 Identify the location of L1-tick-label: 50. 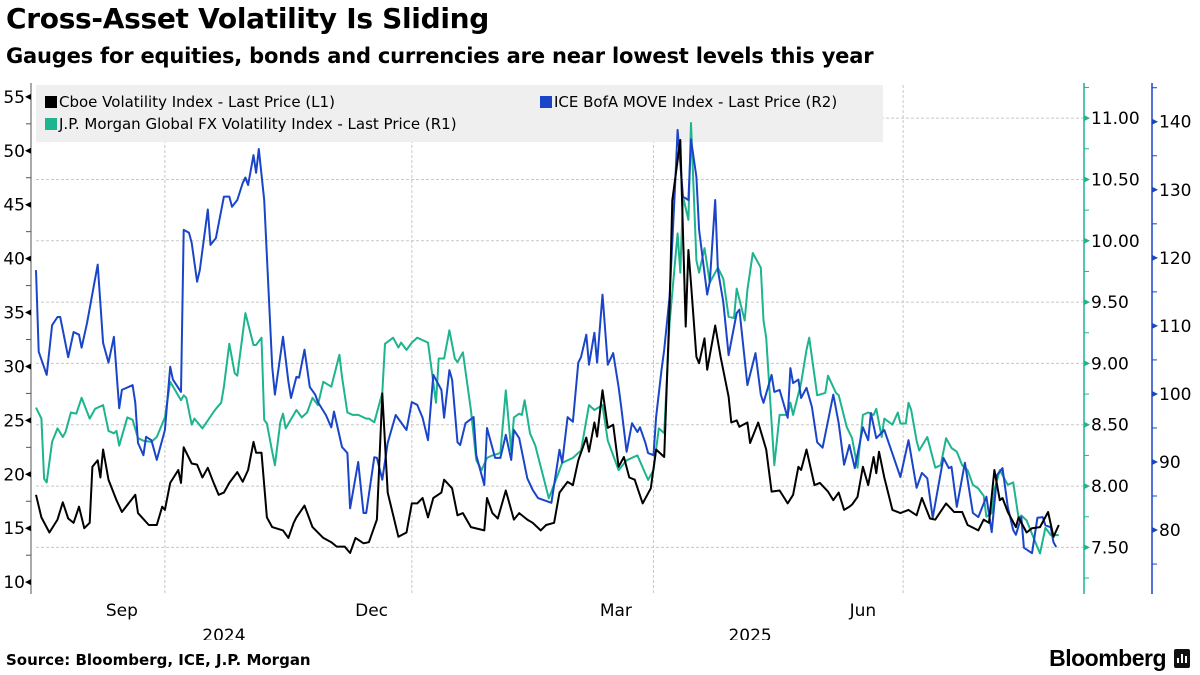
(14, 152).